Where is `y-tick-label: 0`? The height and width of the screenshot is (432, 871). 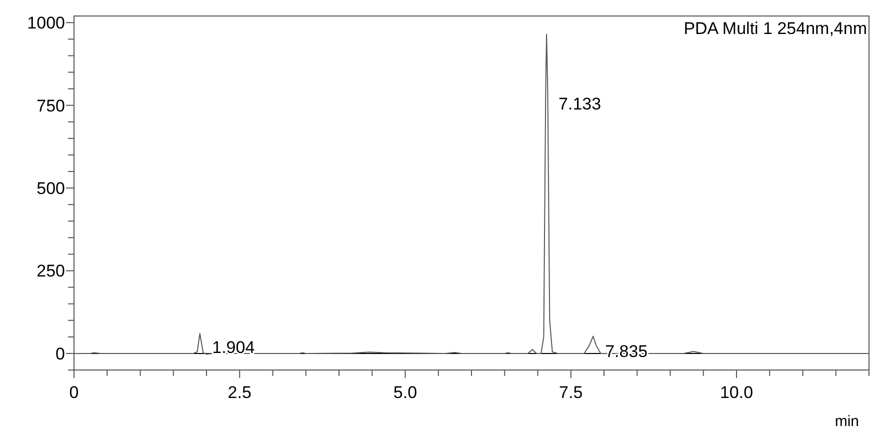 y-tick-label: 0 is located at coordinates (60, 354).